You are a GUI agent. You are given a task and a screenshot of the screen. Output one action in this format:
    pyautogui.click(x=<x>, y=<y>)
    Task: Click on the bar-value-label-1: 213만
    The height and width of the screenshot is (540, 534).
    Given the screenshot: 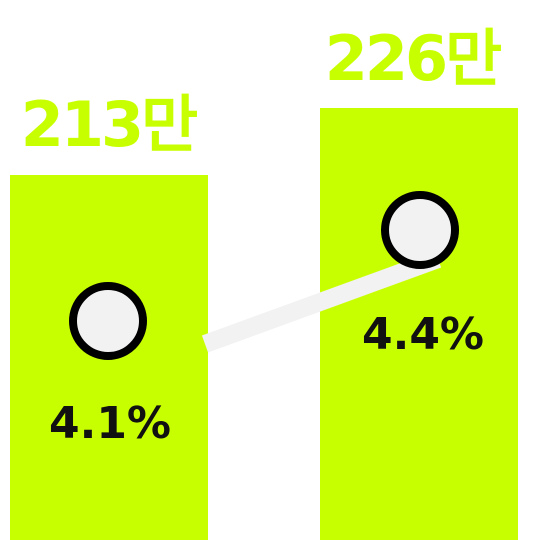 What is the action you would take?
    pyautogui.click(x=109, y=124)
    